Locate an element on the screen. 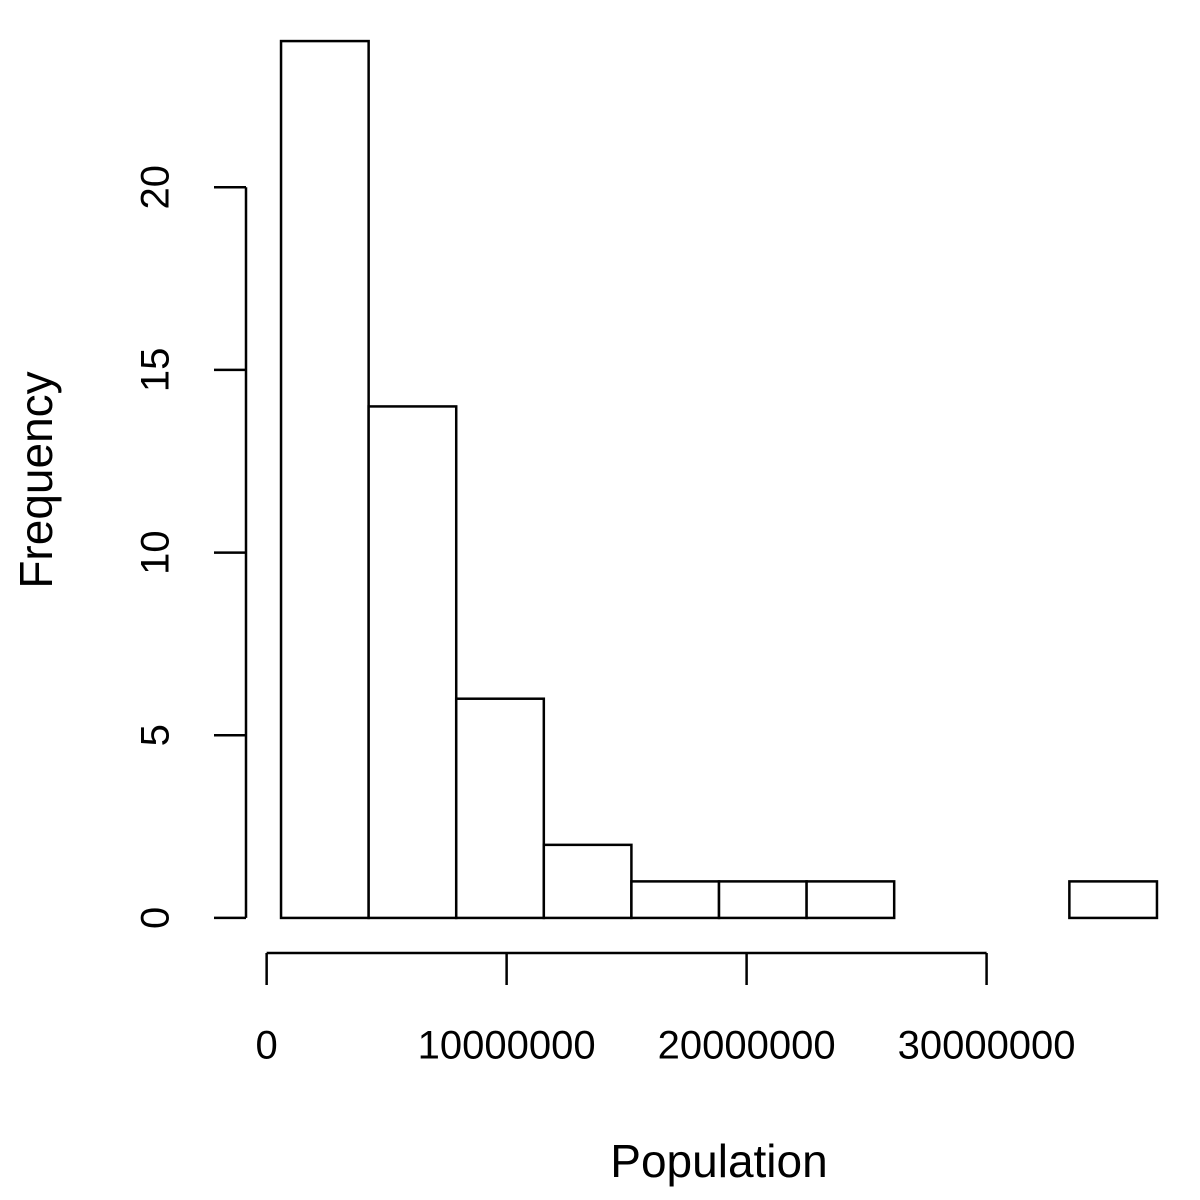  y-axis-title: Frequency is located at coordinates (36, 479).